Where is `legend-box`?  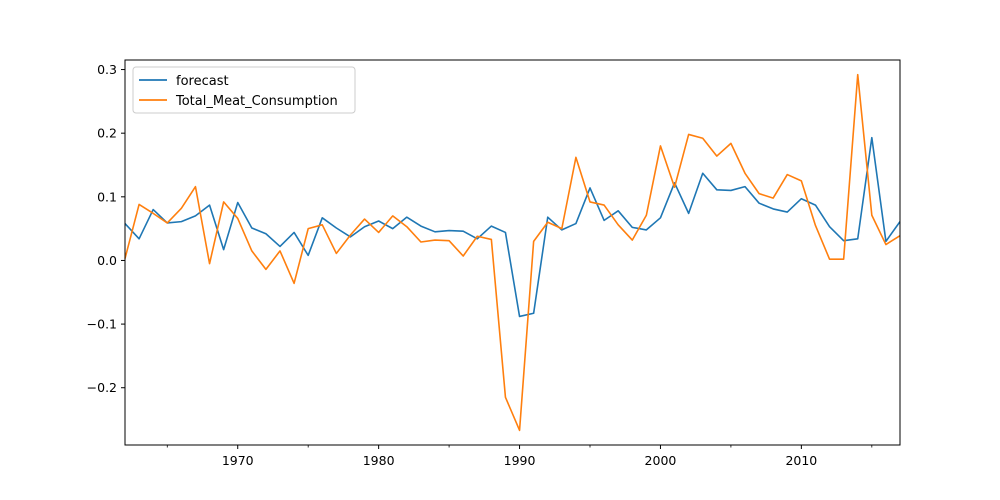
legend-box is located at coordinates (244, 90).